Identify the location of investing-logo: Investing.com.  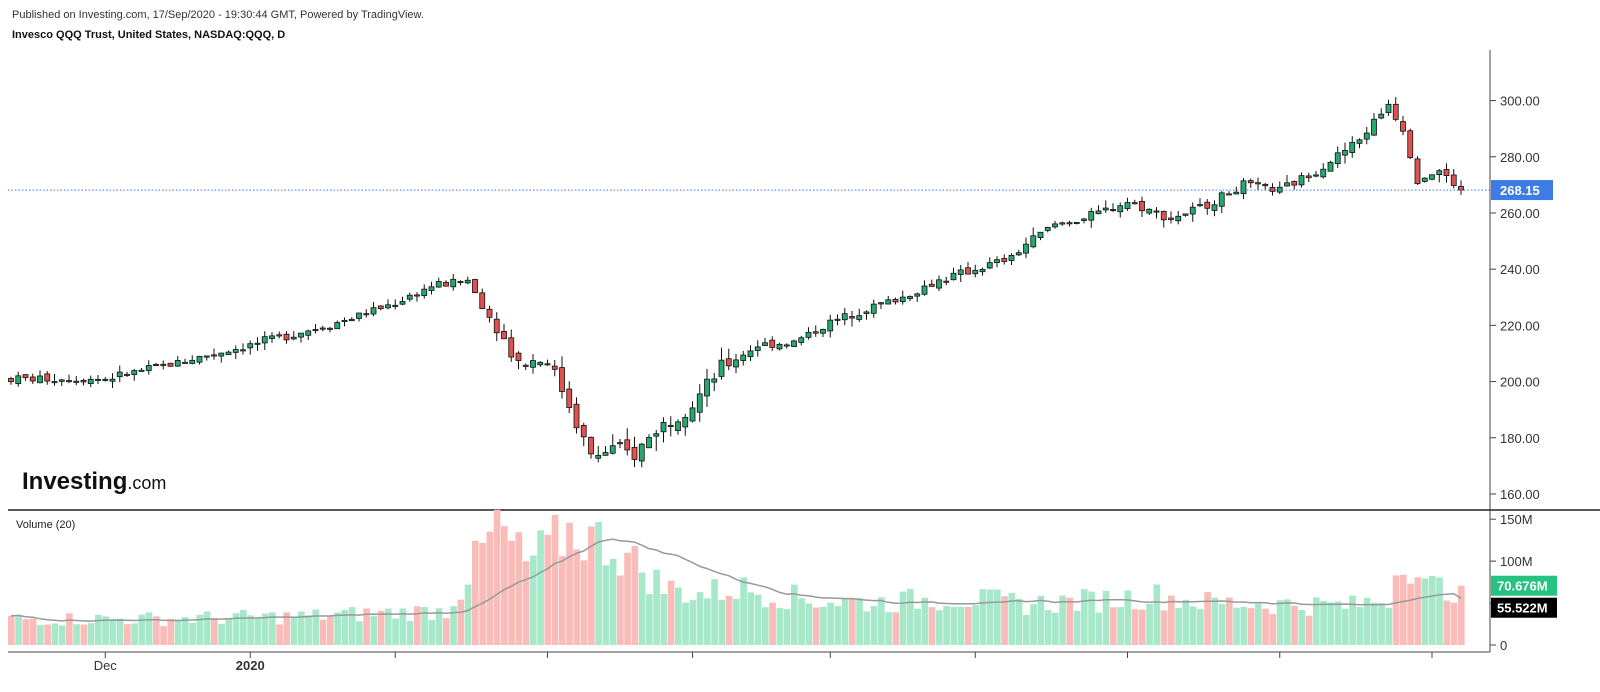
(94, 481).